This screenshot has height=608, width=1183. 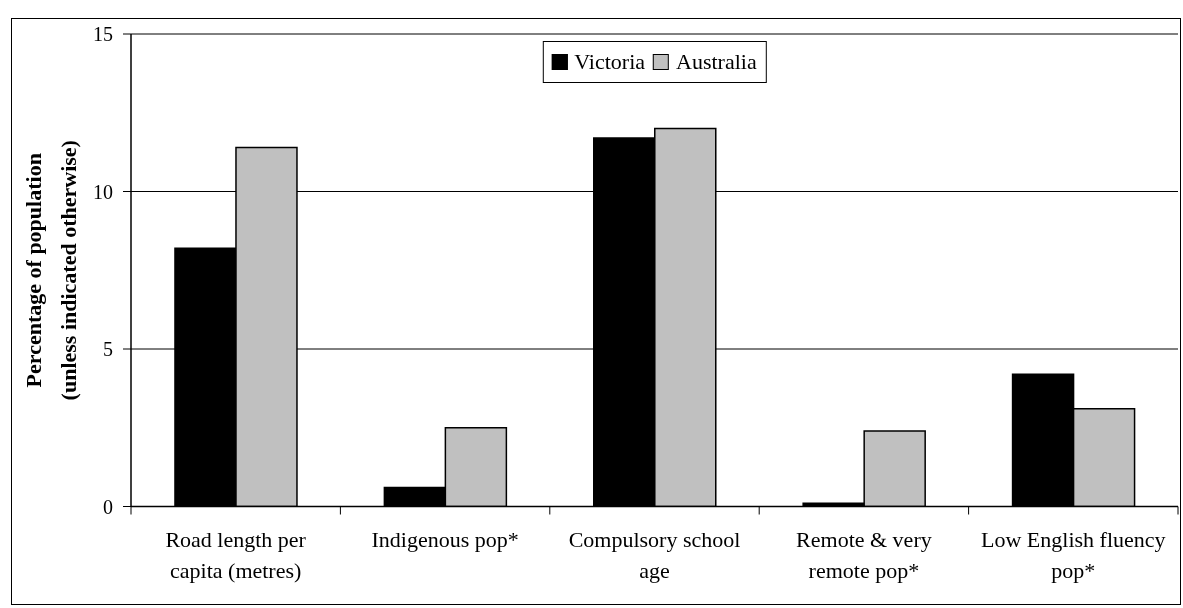 I want to click on y-tick-label: 0, so click(x=108, y=506).